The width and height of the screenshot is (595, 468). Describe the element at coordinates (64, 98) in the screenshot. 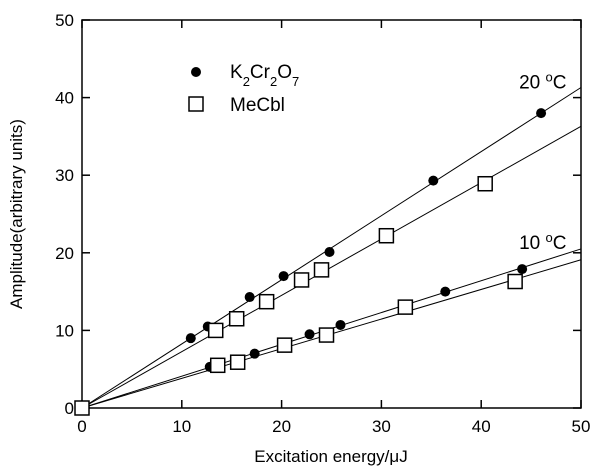

I see `y-tick-label: 40` at that location.